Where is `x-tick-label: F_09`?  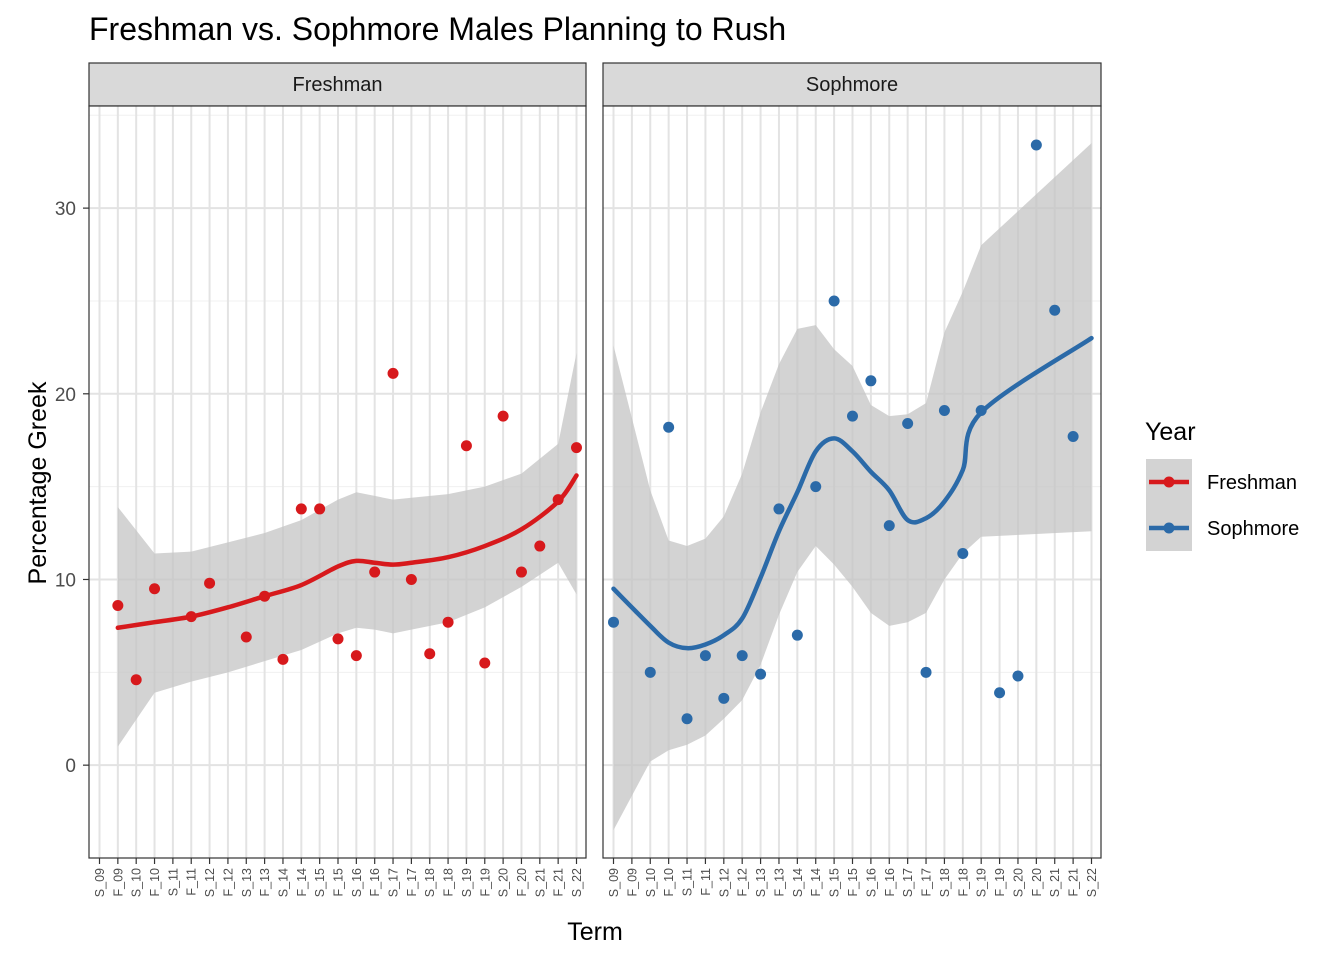
x-tick-label: F_09 is located at coordinates (118, 882).